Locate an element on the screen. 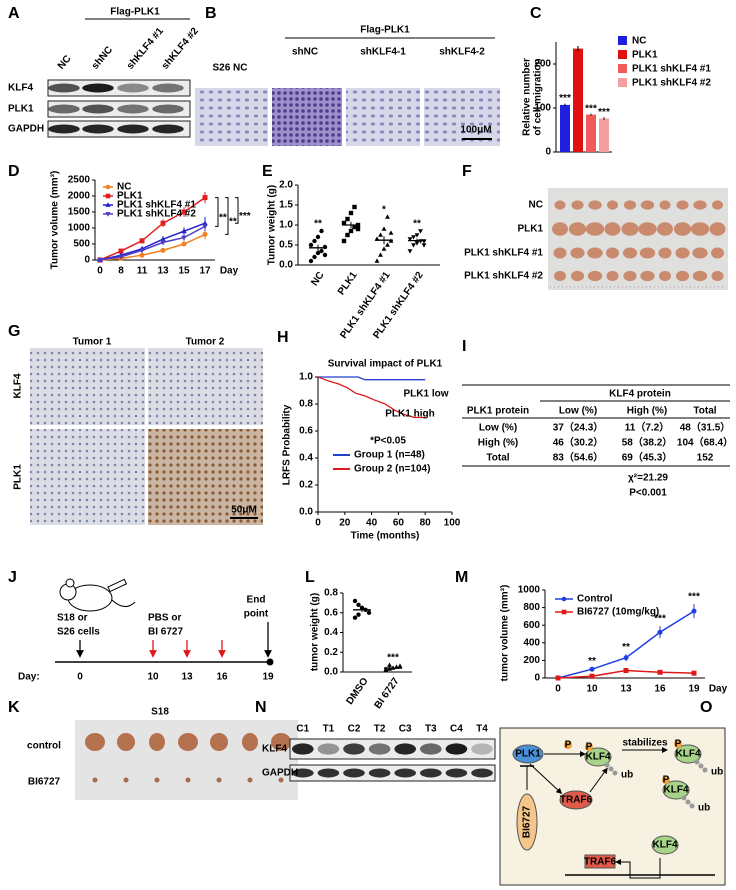 The height and width of the screenshot is (890, 736). panel-label: H is located at coordinates (283, 337).